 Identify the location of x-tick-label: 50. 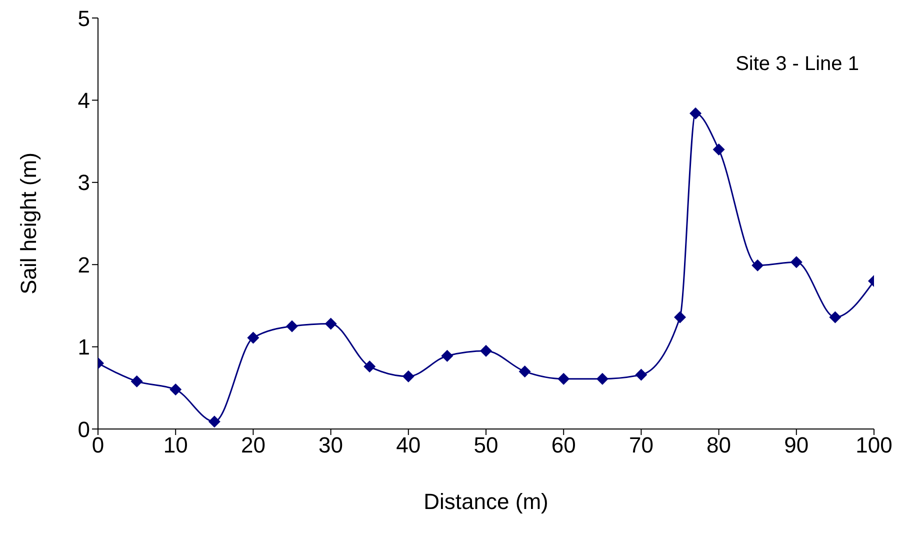
(486, 445).